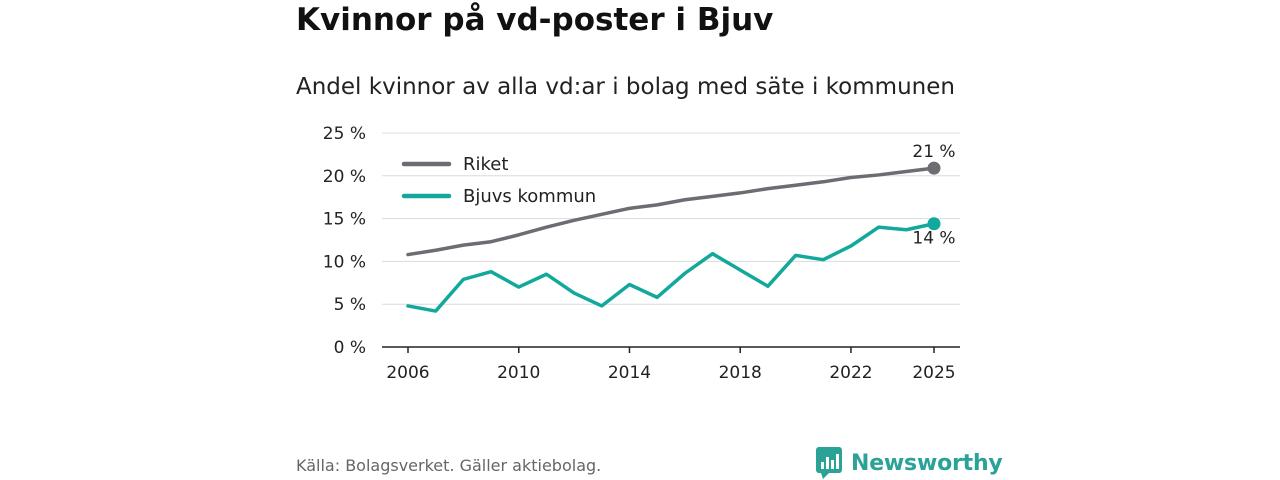 The image size is (1280, 480). Describe the element at coordinates (933, 239) in the screenshot. I see `end-label-bjuv: 14 %` at that location.